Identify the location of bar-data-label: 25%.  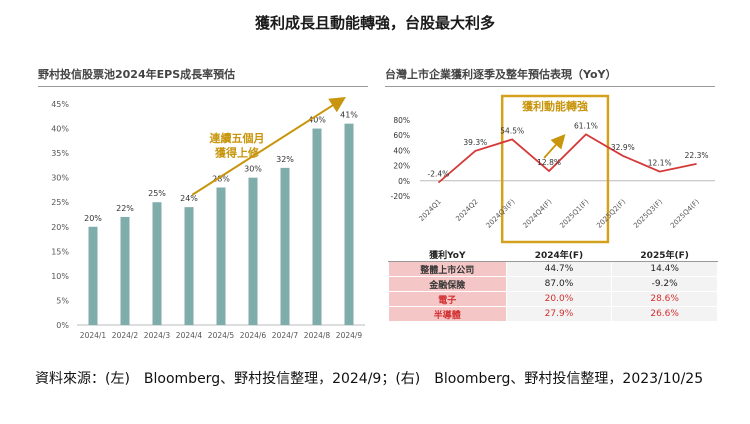
(157, 193).